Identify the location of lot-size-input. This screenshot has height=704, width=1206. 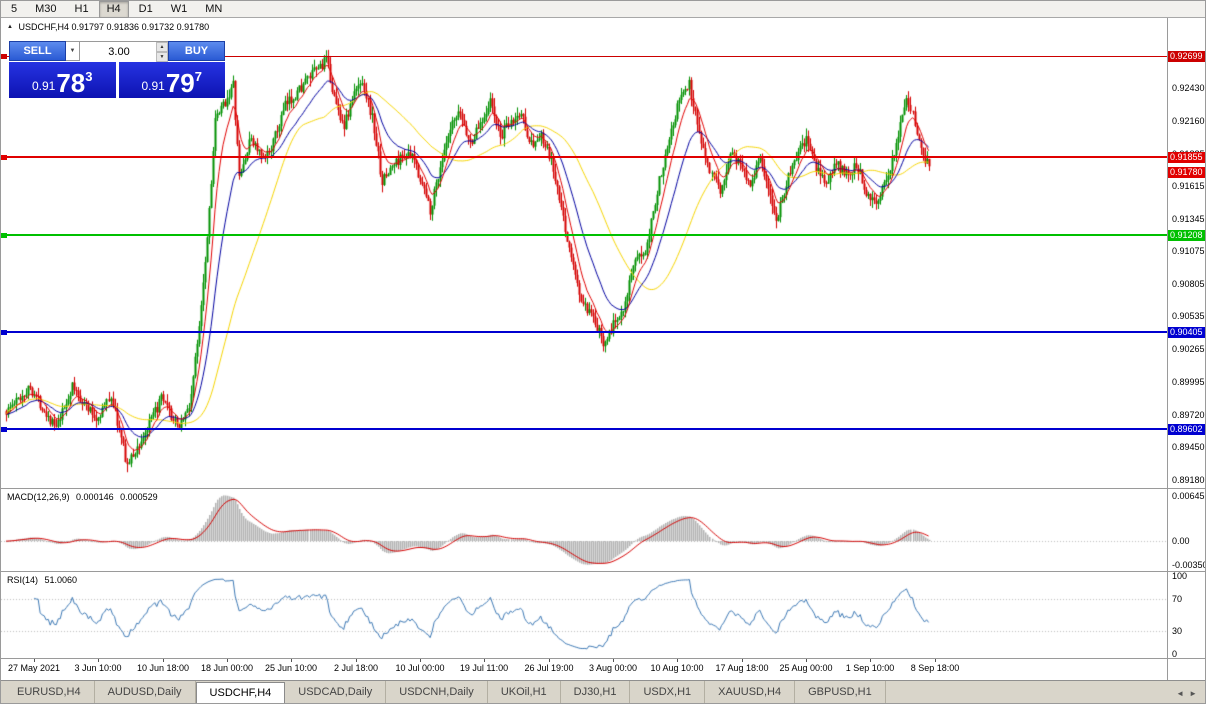
(124, 52).